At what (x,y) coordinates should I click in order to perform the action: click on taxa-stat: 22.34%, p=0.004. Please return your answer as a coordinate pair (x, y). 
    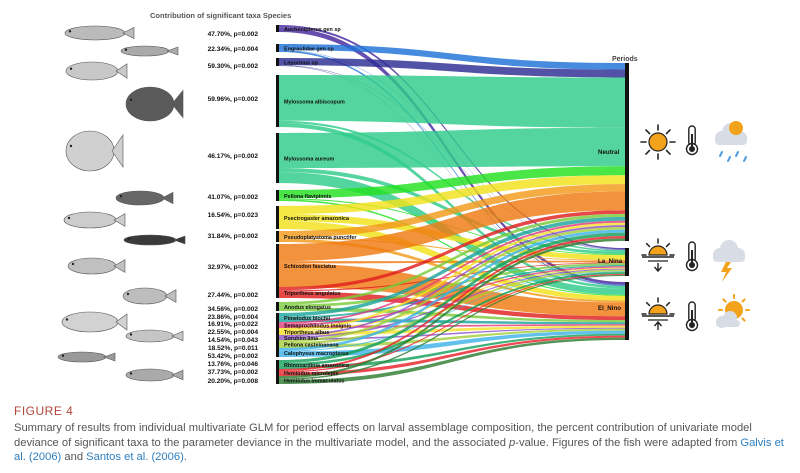
    Looking at the image, I should click on (233, 49).